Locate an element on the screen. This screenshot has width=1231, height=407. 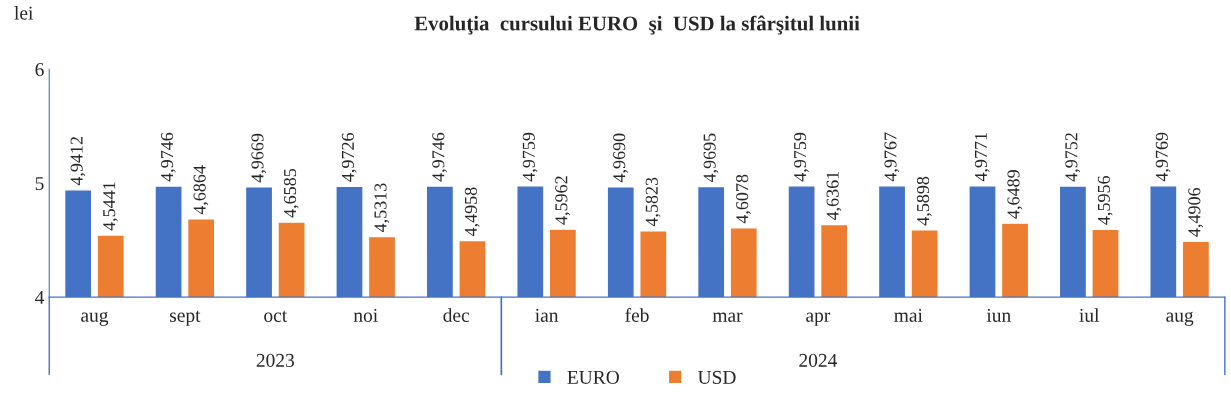
x-tick-label: iul is located at coordinates (1089, 315).